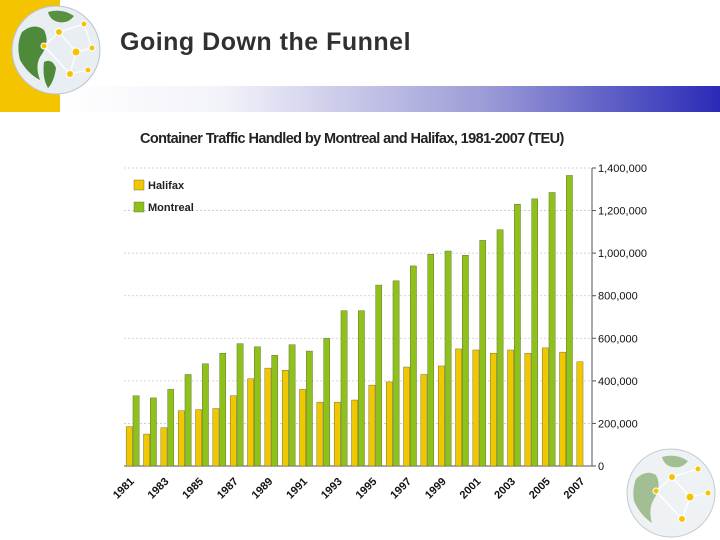  What do you see at coordinates (575, 489) in the screenshot?
I see `x-tick-label: 2007` at bounding box center [575, 489].